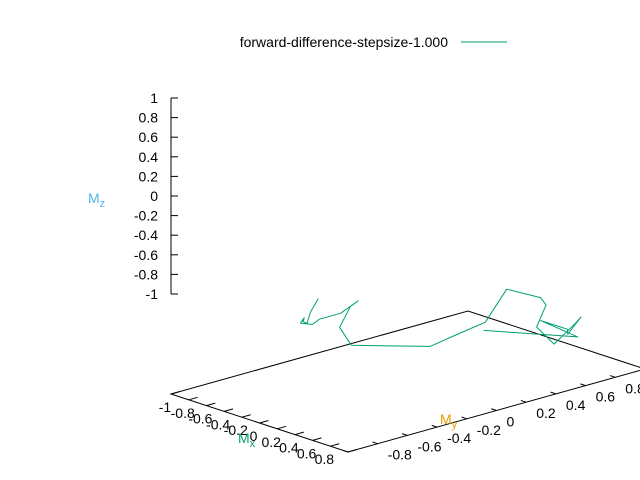  I want to click on z-axis-label-subscript: z, so click(103, 204).